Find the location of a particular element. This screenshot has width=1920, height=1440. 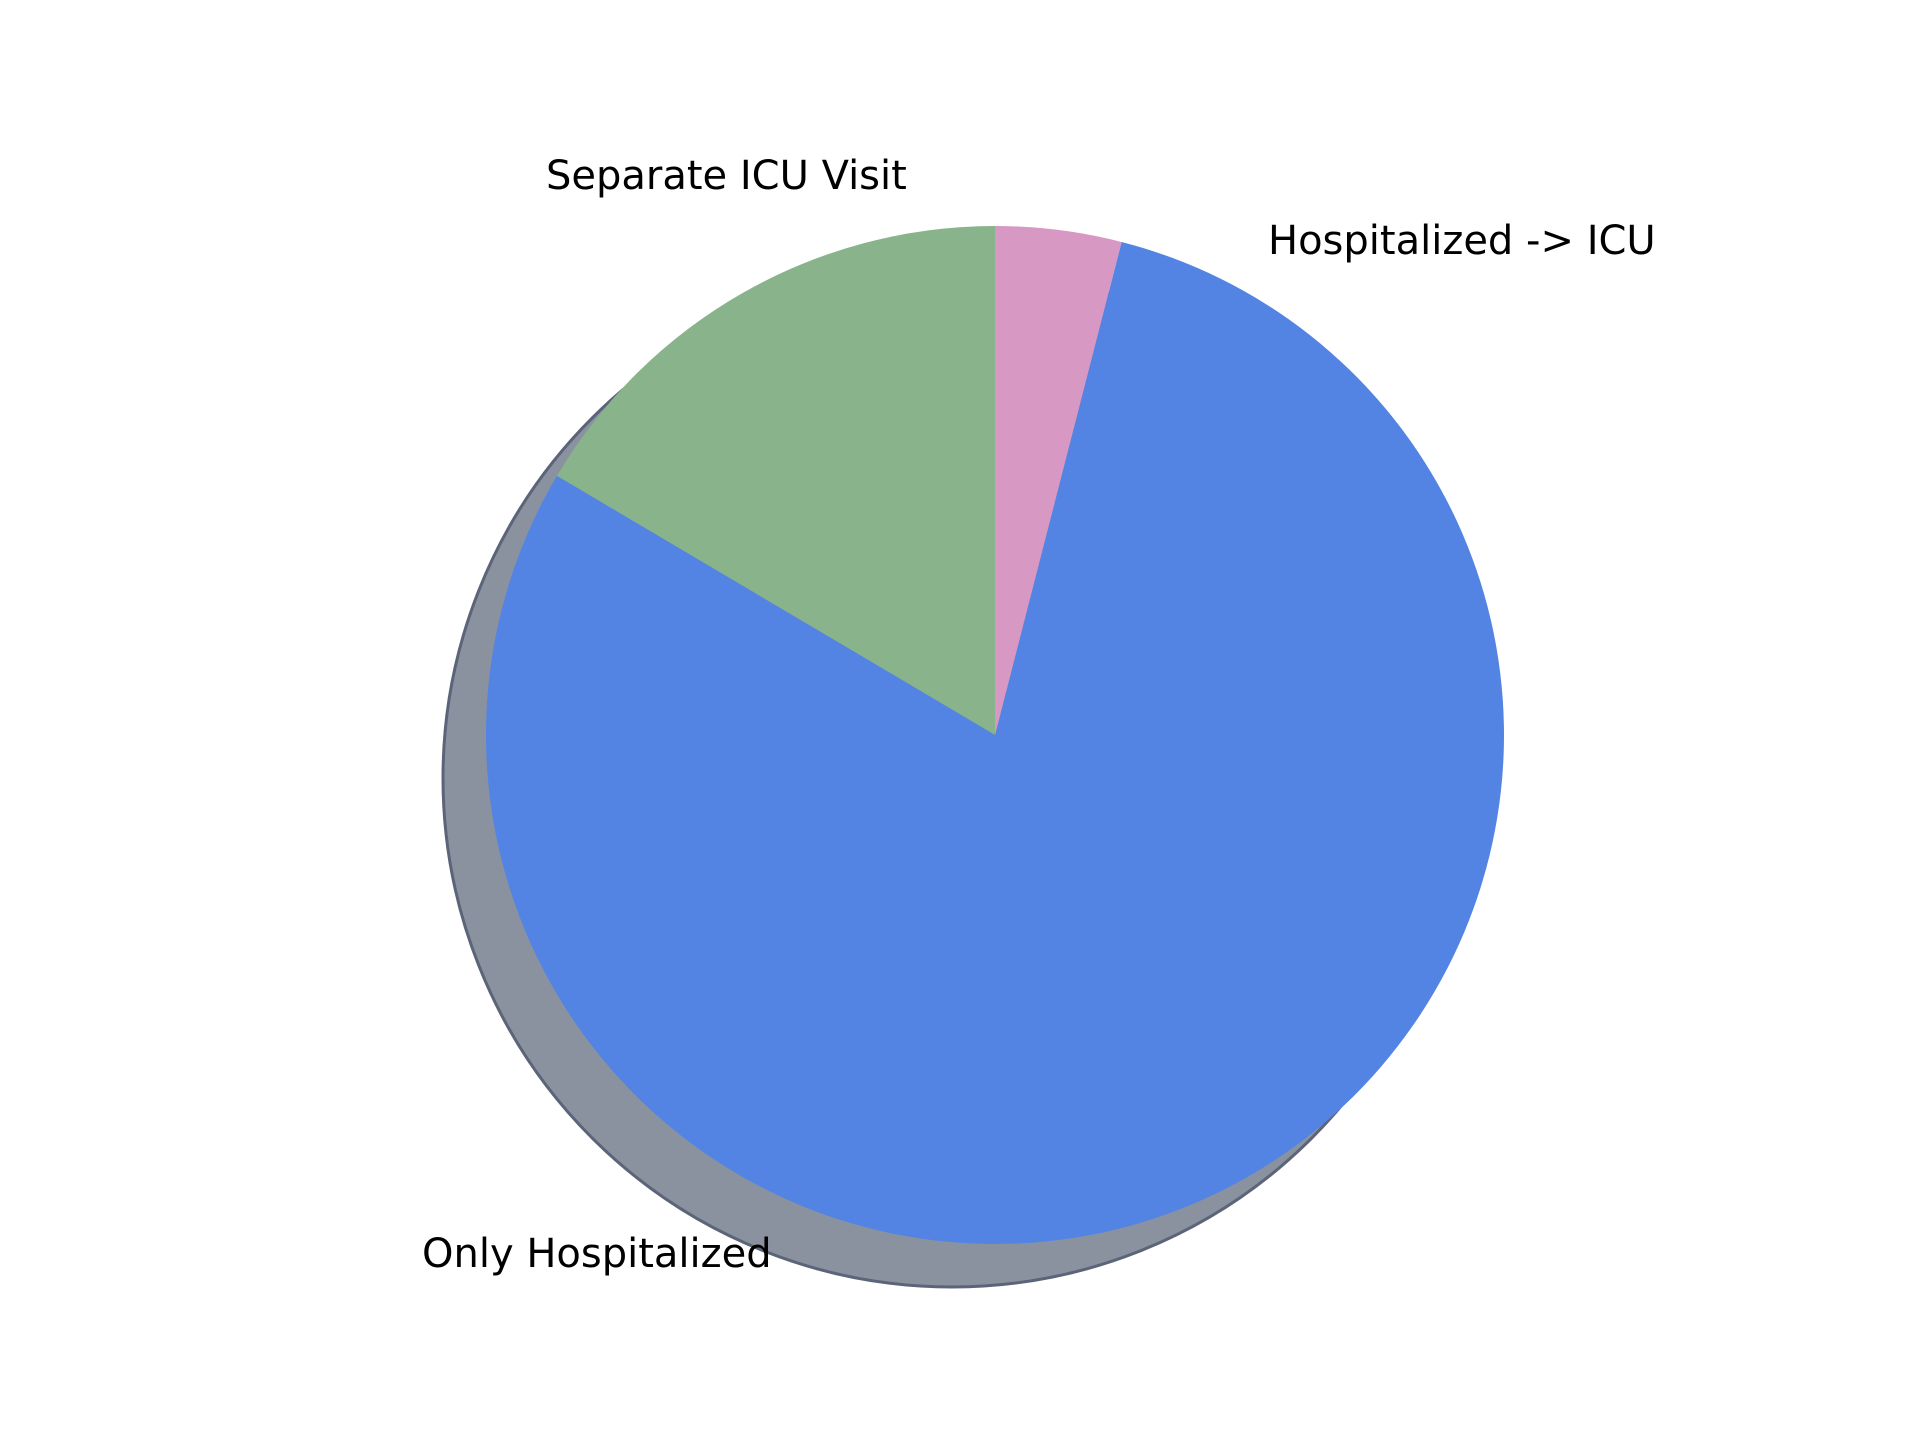

pie-slice-hospitalized-icu is located at coordinates (775, 480).